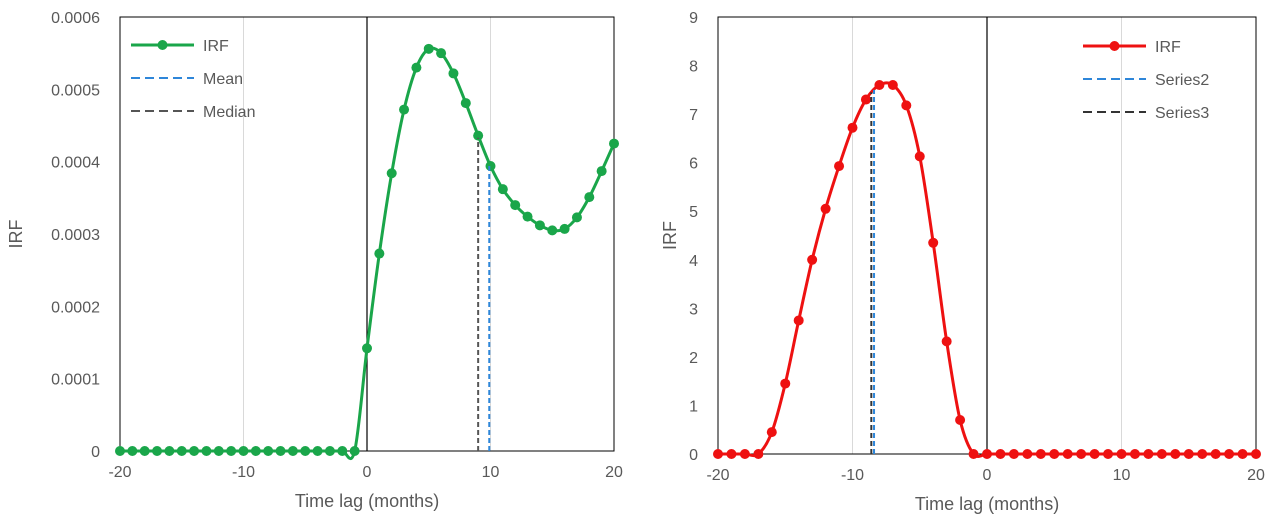 The image size is (1277, 525). What do you see at coordinates (1182, 113) in the screenshot?
I see `legend-label: Series3` at bounding box center [1182, 113].